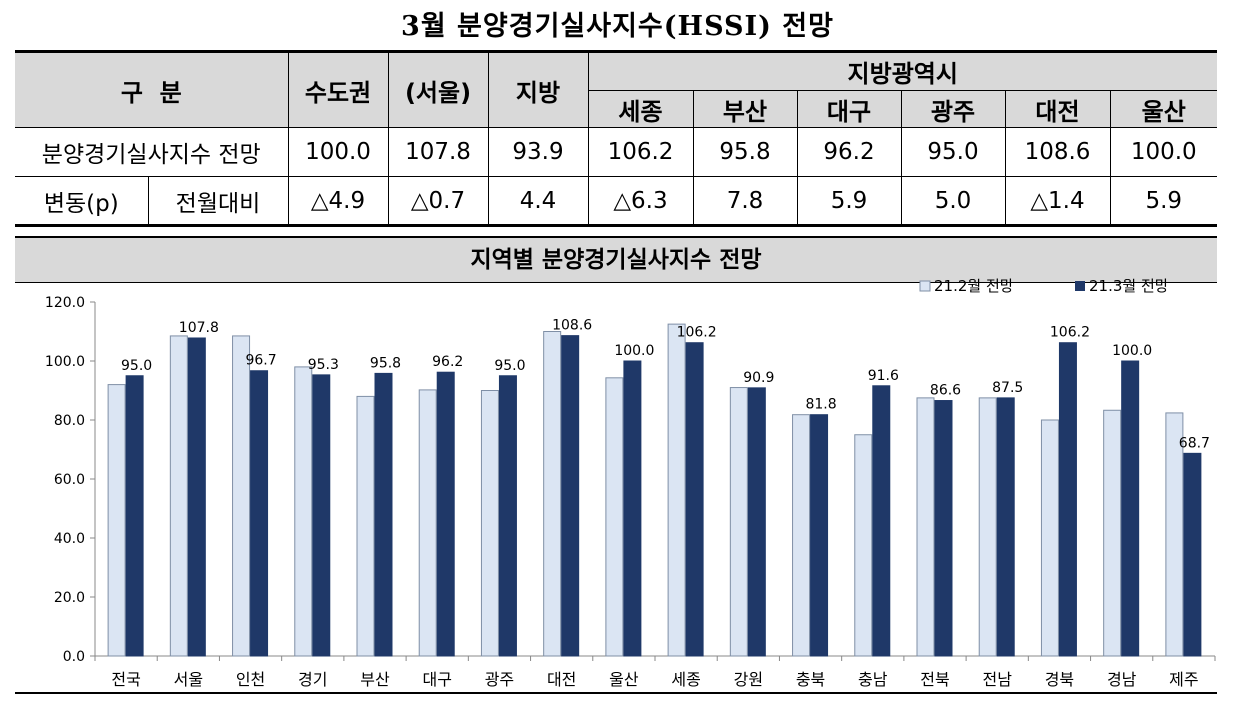 The height and width of the screenshot is (711, 1235). I want to click on data-label: 96.7, so click(260, 361).